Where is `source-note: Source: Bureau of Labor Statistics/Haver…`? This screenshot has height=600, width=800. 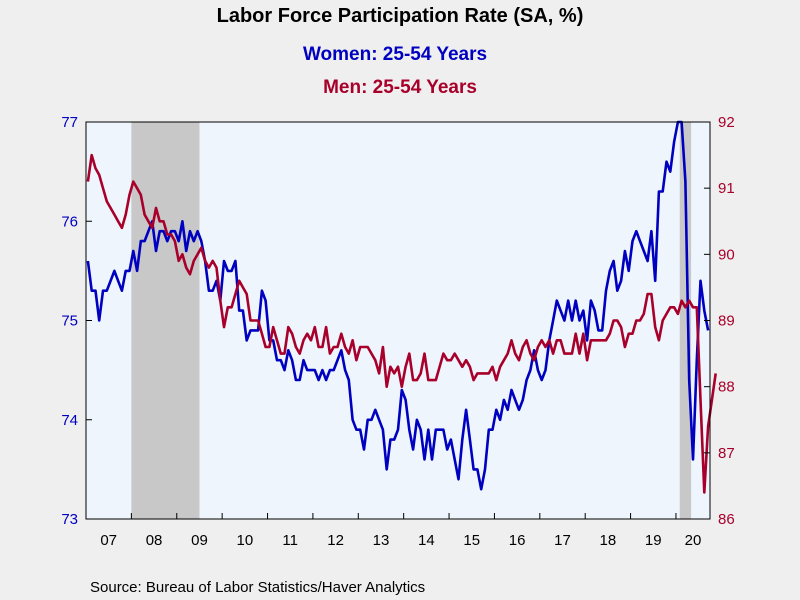
source-note: Source: Bureau of Labor Statistics/Haver… is located at coordinates (257, 587).